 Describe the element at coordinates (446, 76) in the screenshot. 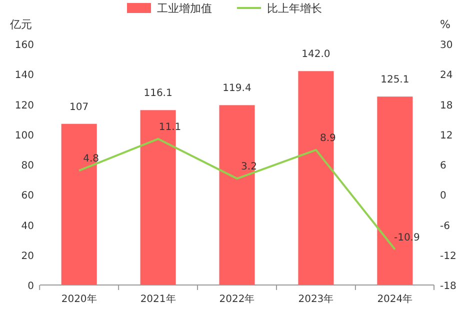

I see `y2-tick-label: 24` at that location.